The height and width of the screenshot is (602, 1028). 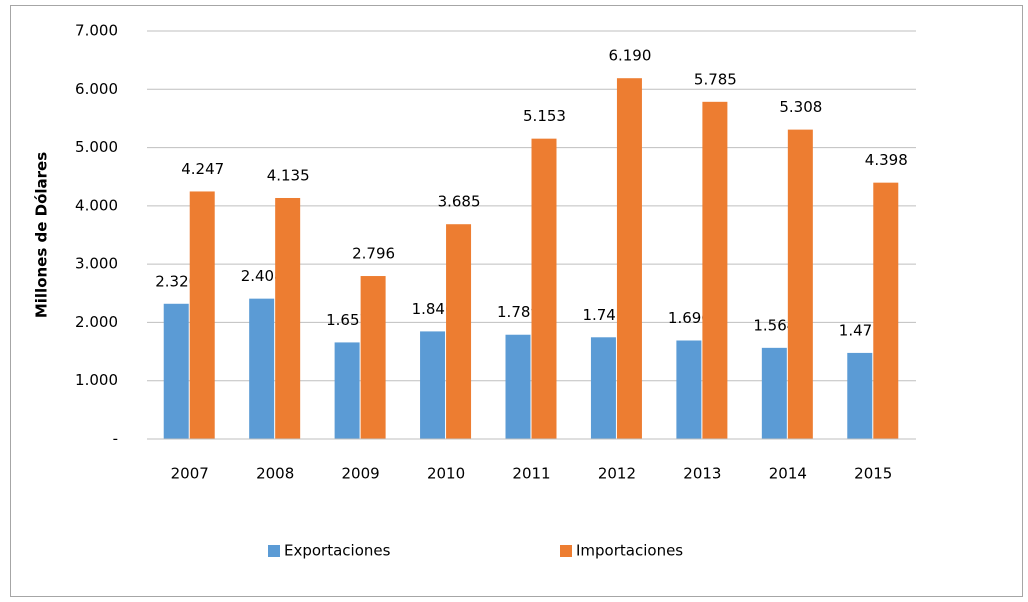 What do you see at coordinates (702, 474) in the screenshot?
I see `x-tick-label: 2013` at bounding box center [702, 474].